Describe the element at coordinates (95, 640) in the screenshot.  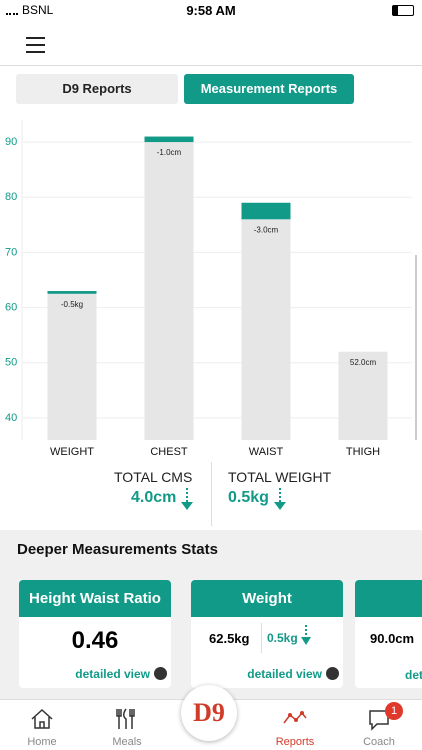
I see `card-value: 0.46` at that location.